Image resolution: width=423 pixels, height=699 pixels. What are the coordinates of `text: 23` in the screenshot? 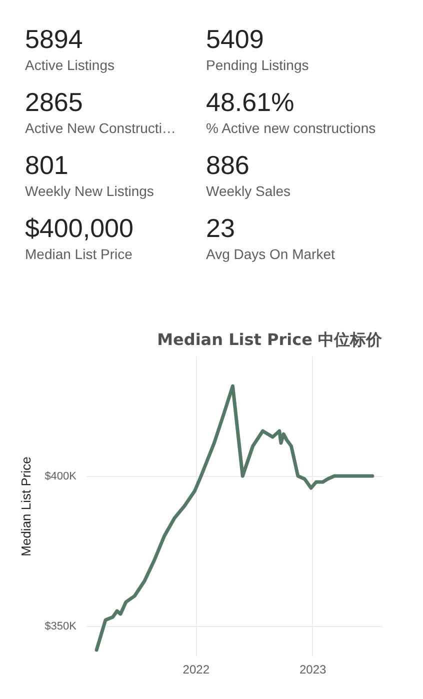 It's located at (220, 228).